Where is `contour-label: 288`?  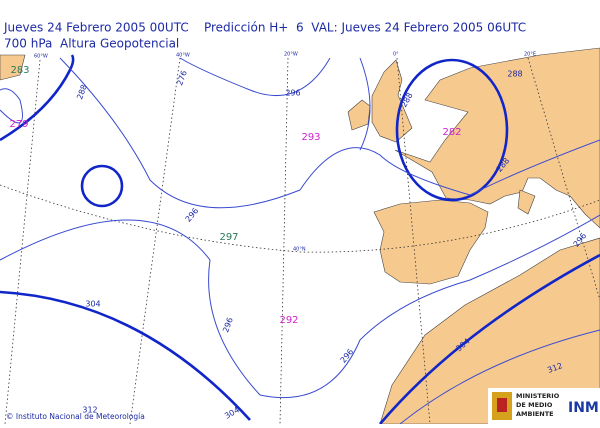
contour-label: 288 is located at coordinates (514, 74).